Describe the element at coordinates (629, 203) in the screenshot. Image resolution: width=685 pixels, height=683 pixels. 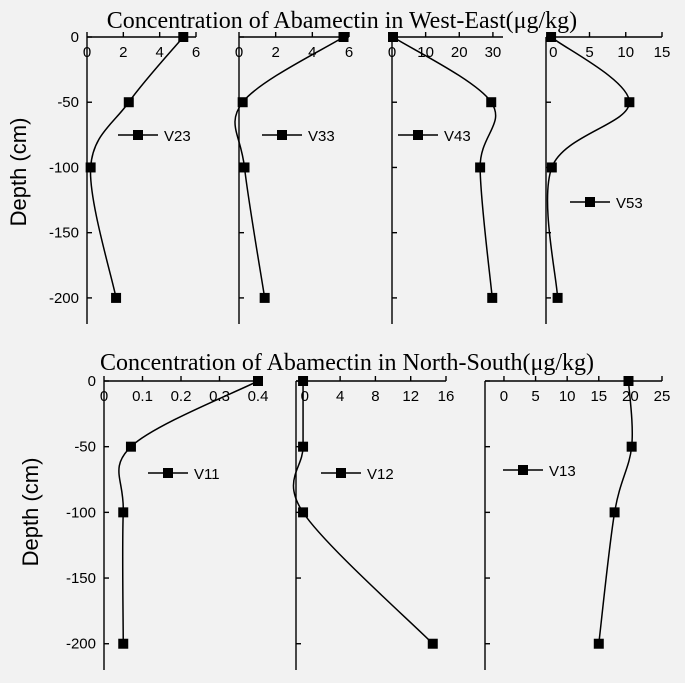
I see `legend-label: V53` at that location.